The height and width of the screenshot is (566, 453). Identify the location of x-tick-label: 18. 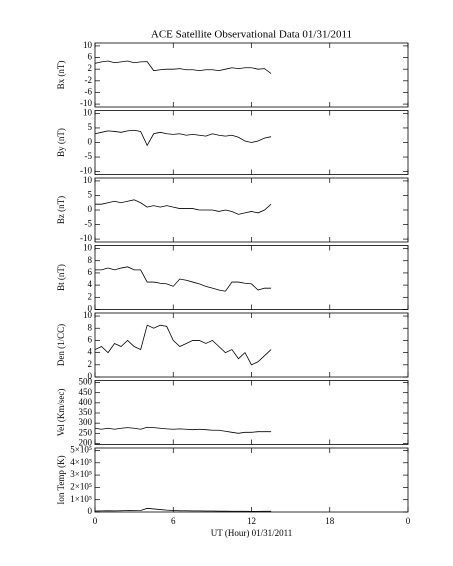
(330, 521).